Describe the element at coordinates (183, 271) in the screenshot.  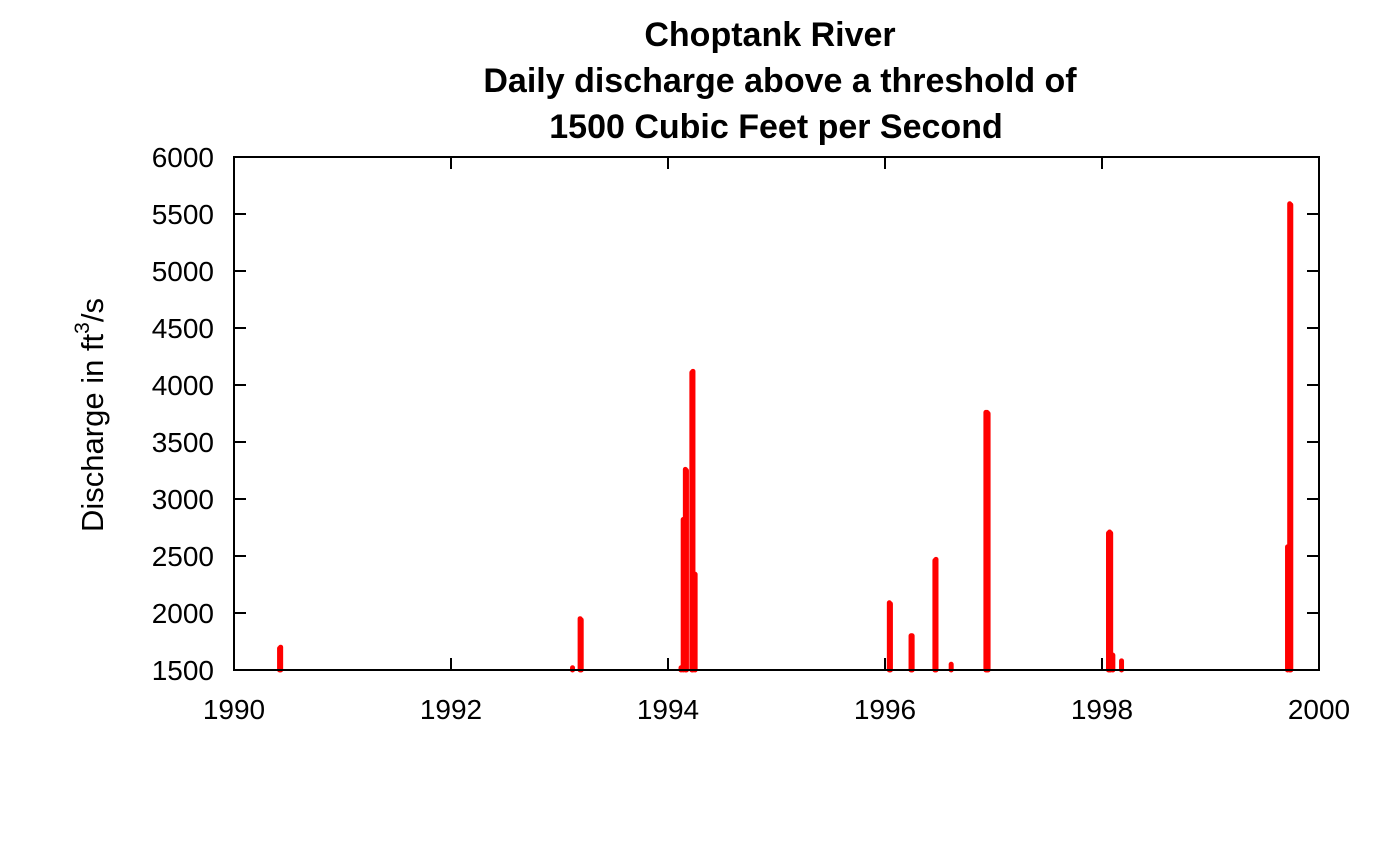
I see `y-tick-label: 5000` at that location.